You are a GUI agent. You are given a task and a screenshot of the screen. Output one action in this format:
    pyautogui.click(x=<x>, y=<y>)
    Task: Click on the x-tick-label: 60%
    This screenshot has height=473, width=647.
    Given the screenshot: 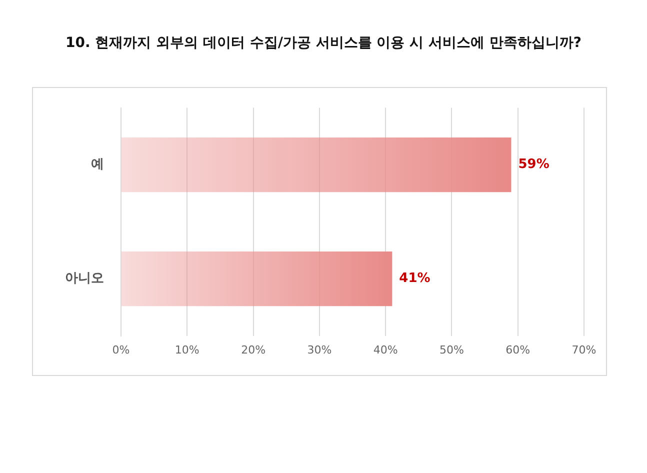 What is the action you would take?
    pyautogui.click(x=518, y=349)
    